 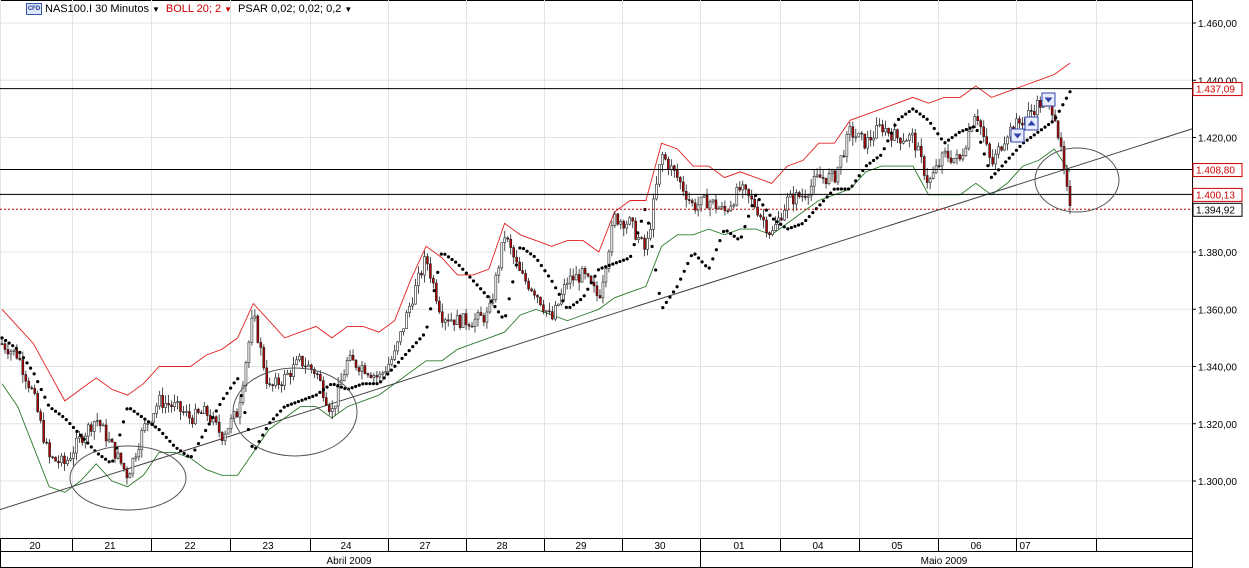 What do you see at coordinates (346, 546) in the screenshot?
I see `x-day-label: 24` at bounding box center [346, 546].